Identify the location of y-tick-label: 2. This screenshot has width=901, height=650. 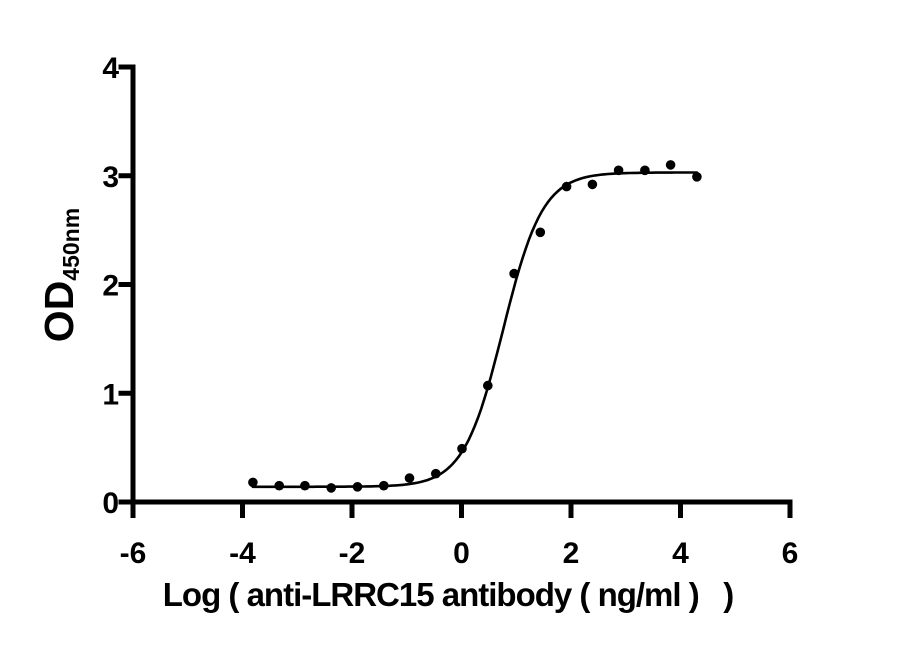
(110, 286).